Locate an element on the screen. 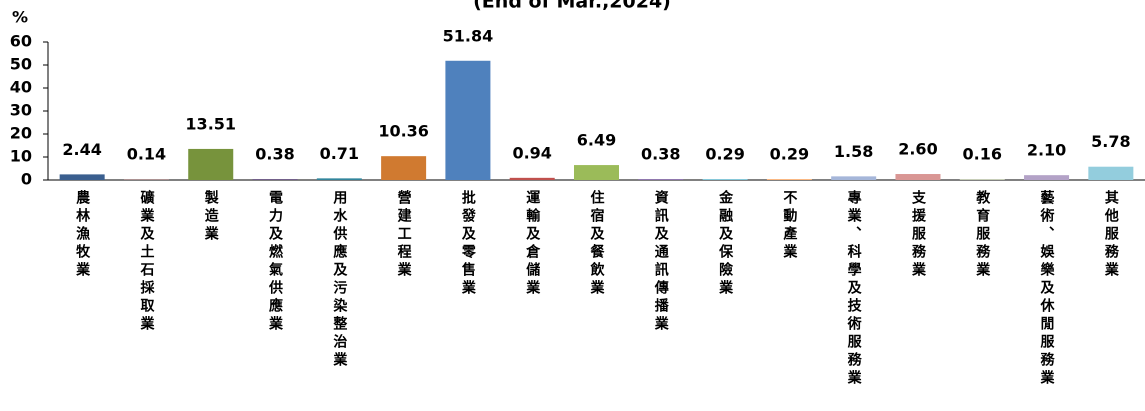 The width and height of the screenshot is (1145, 411). value-label: 2.44 is located at coordinates (81, 149).